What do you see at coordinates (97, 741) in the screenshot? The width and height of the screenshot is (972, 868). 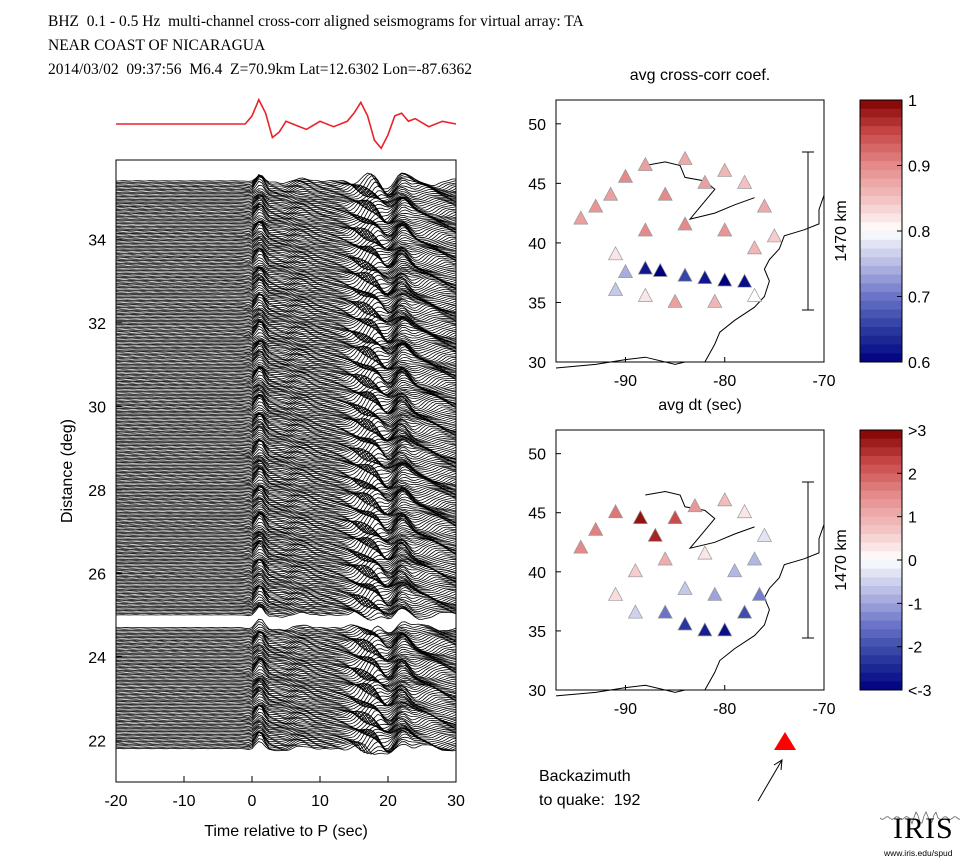 I see `section-ytick-label: 22` at bounding box center [97, 741].